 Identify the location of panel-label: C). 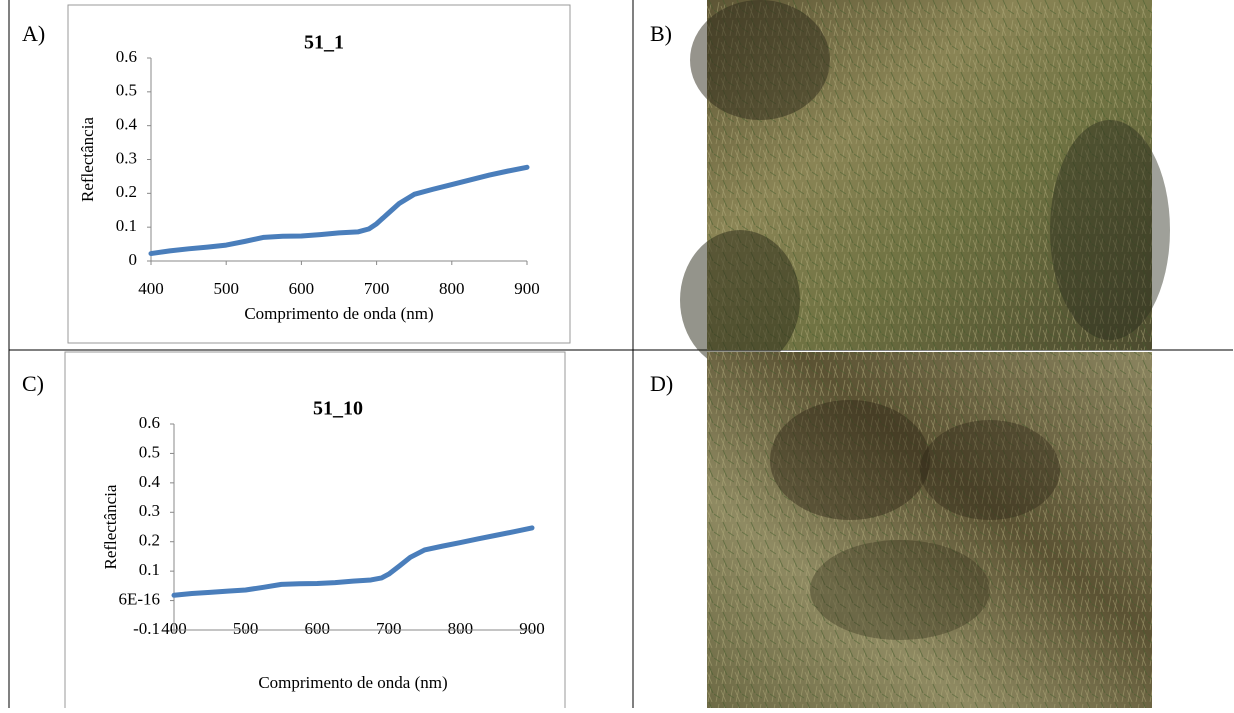
(33, 383).